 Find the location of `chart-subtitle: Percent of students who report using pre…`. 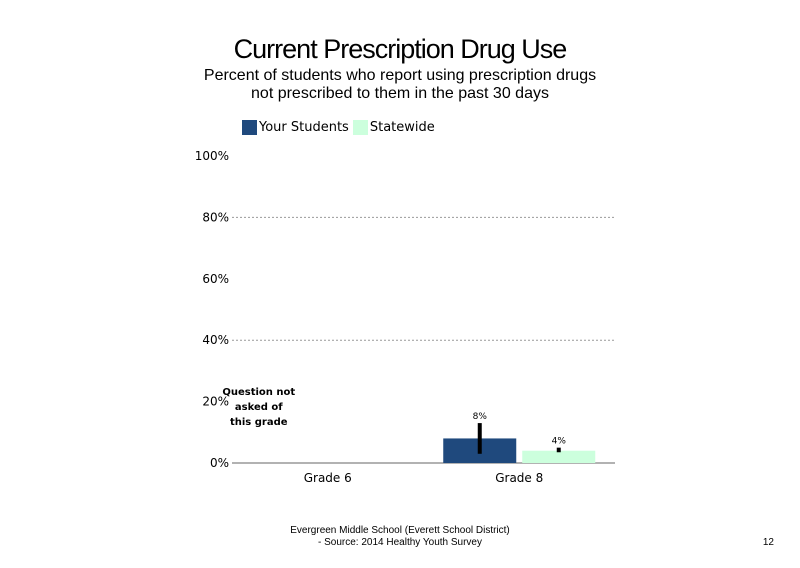

chart-subtitle: Percent of students who report using pre… is located at coordinates (400, 92).